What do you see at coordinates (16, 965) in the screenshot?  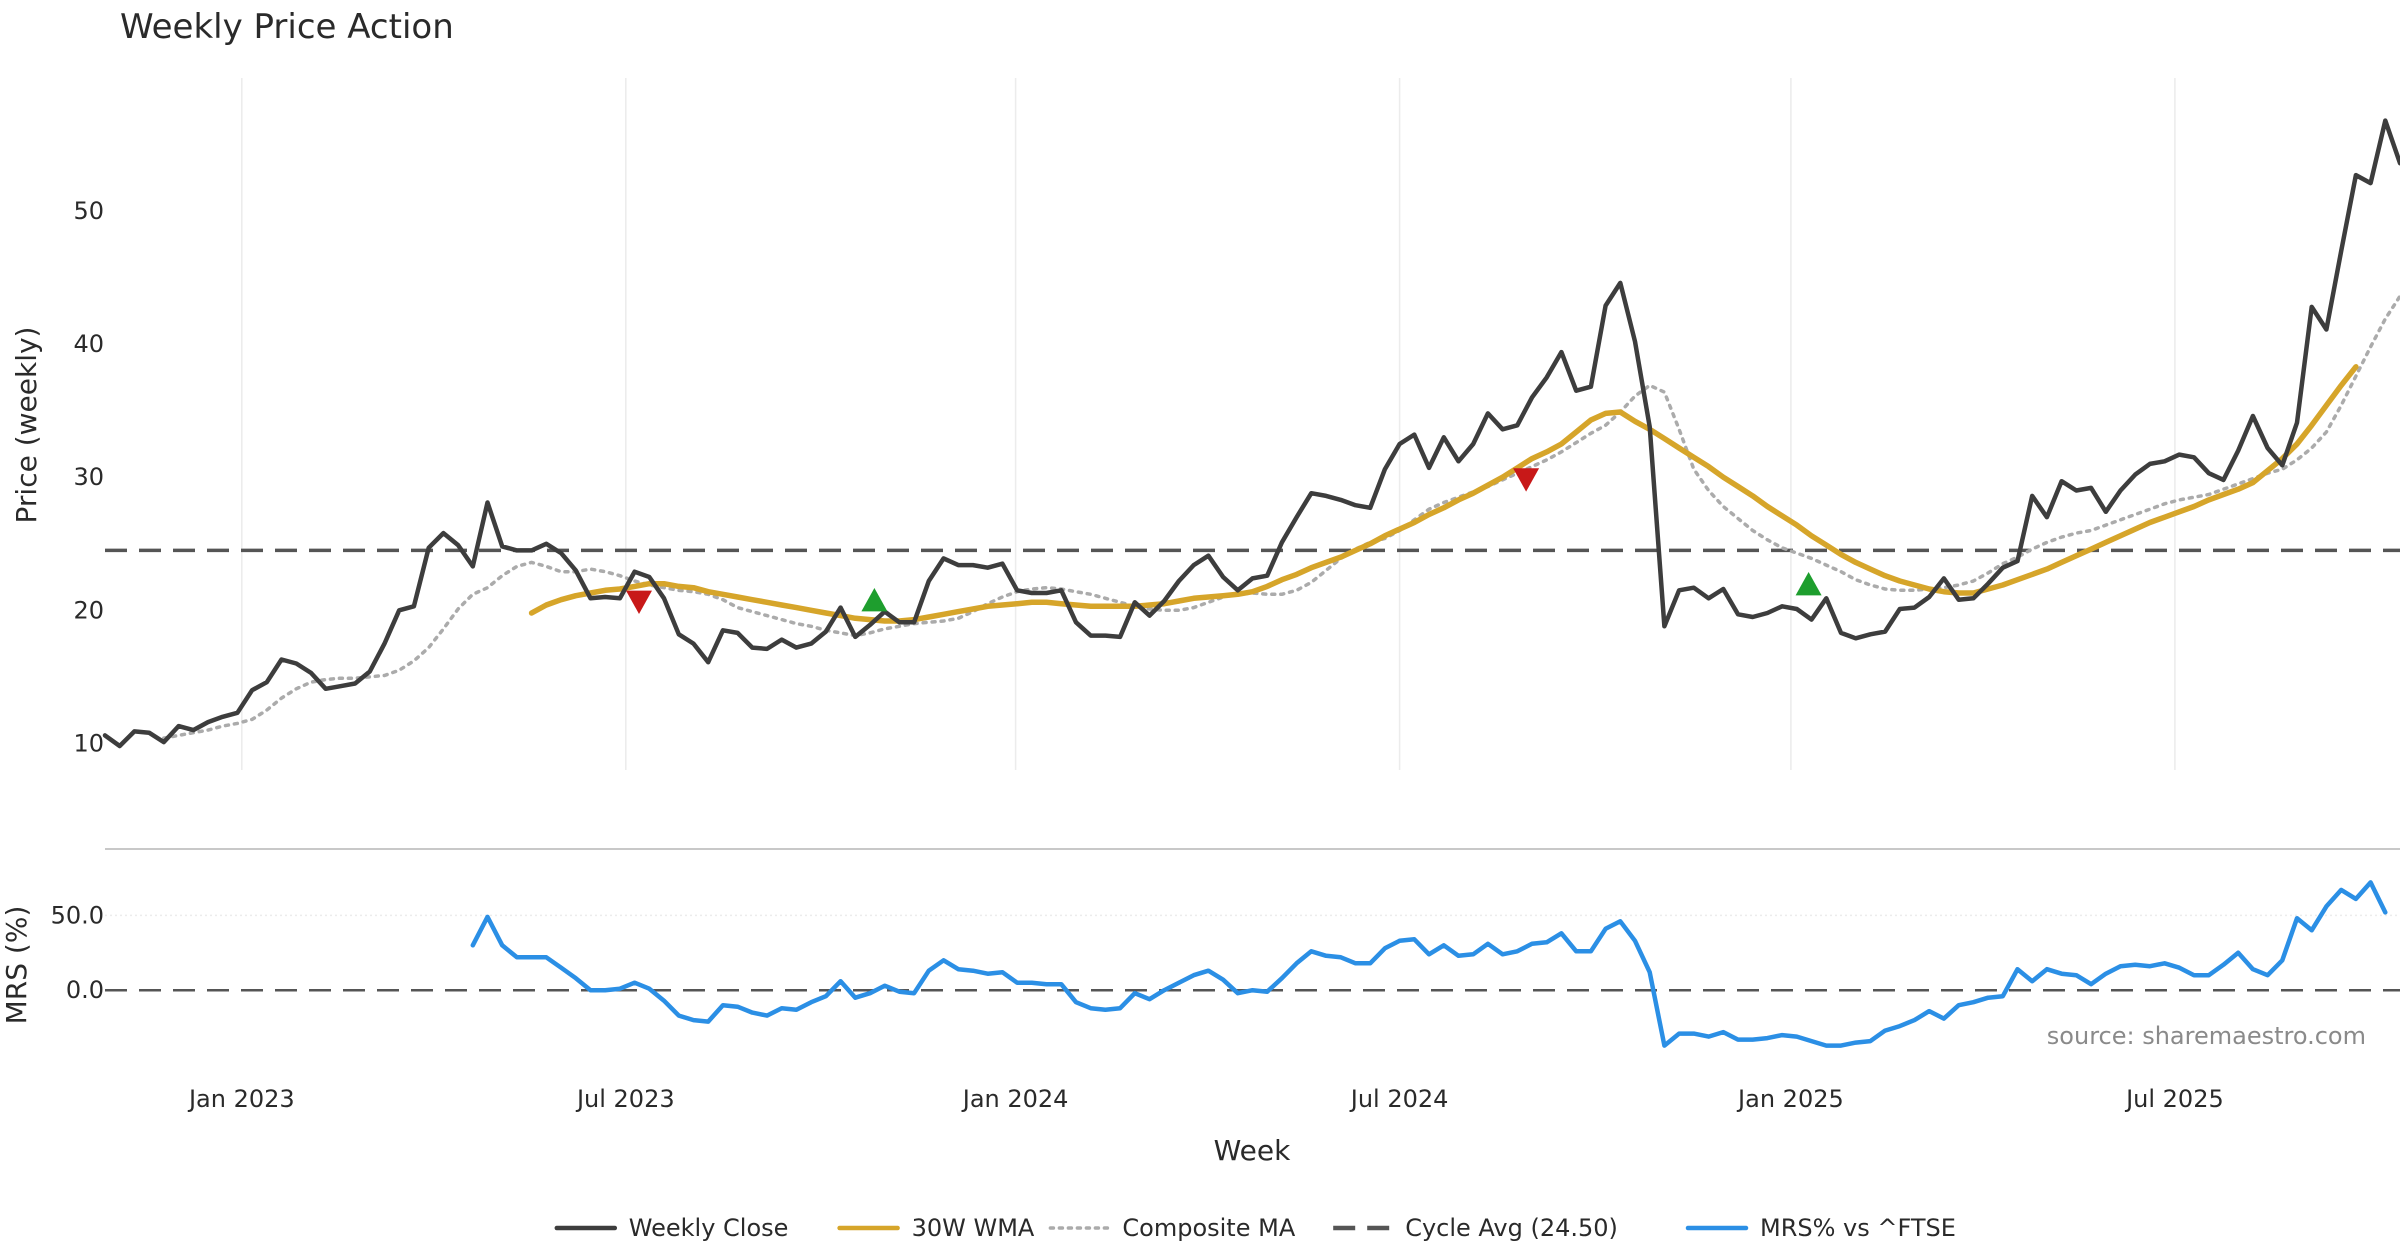 I see `mrs-y-axis-label: MRS (%)` at bounding box center [16, 965].